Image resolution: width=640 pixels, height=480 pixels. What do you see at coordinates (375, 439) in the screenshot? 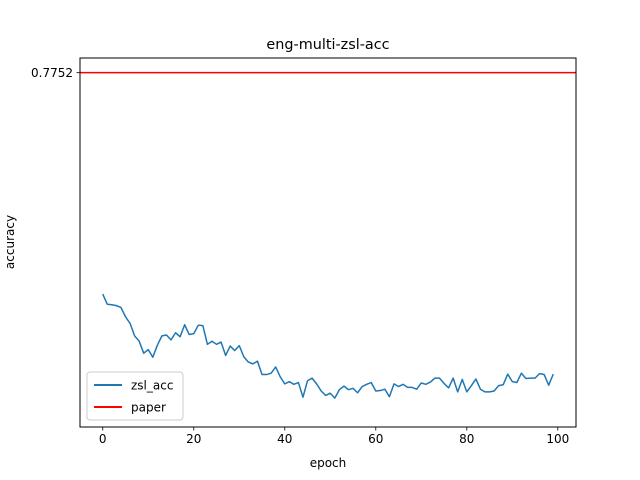
I see `x-tick-label: 60` at bounding box center [375, 439].